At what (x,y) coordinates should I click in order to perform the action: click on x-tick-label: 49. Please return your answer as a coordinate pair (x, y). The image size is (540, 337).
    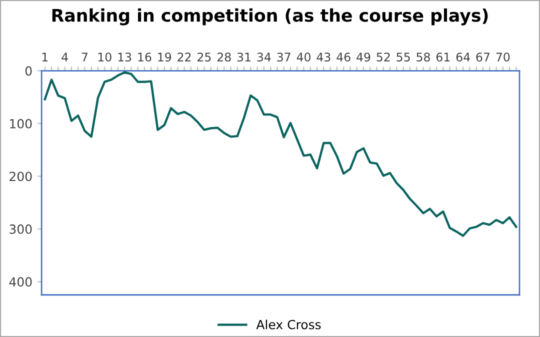
    Looking at the image, I should click on (363, 57).